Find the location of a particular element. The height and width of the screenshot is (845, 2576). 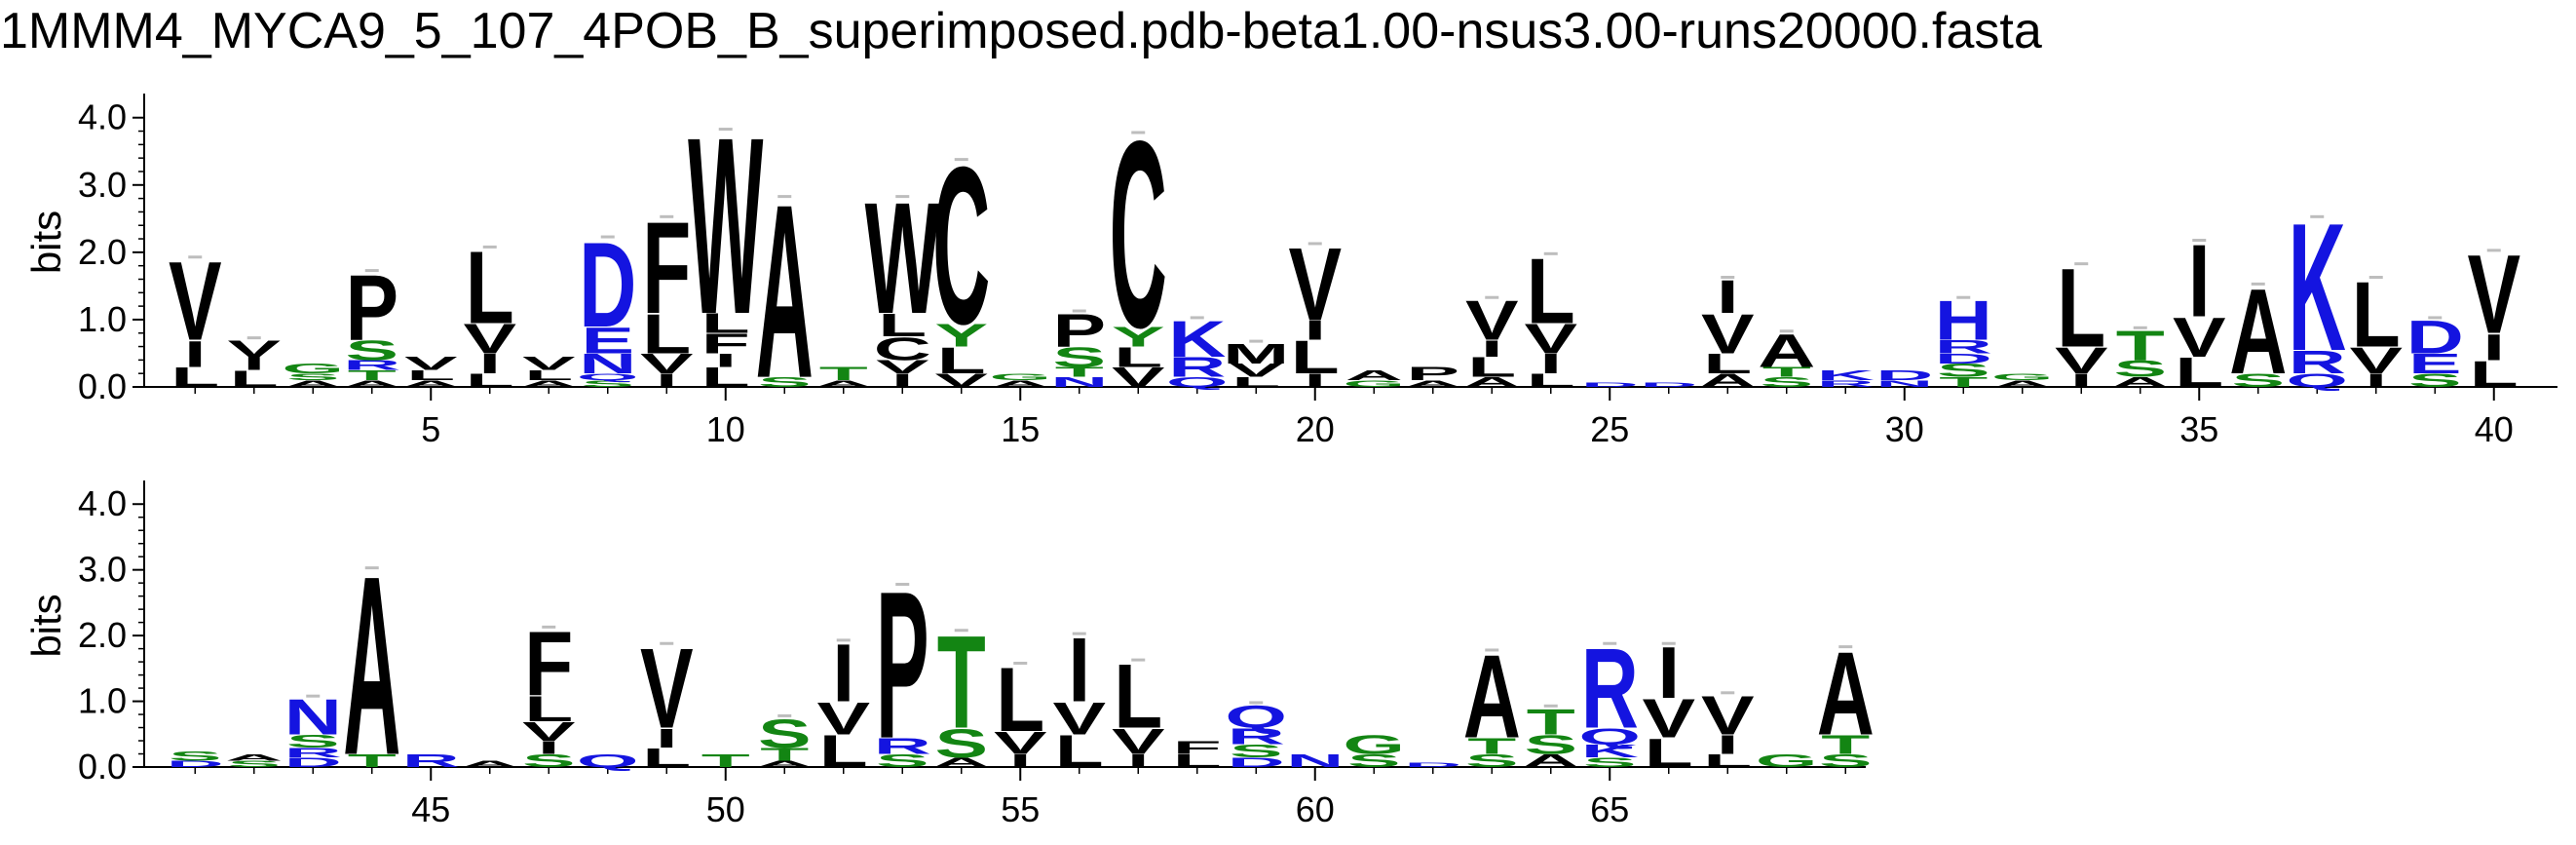

x-tick-label: 40 is located at coordinates (2494, 429).